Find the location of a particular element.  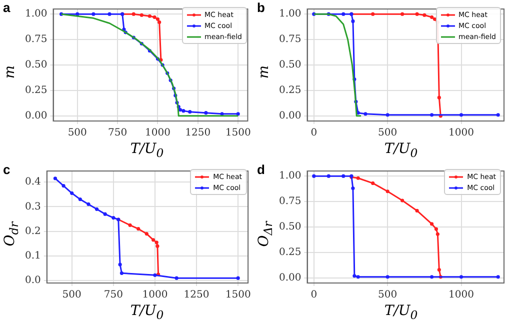

y-tick-label: 0.1 is located at coordinates (32, 256).